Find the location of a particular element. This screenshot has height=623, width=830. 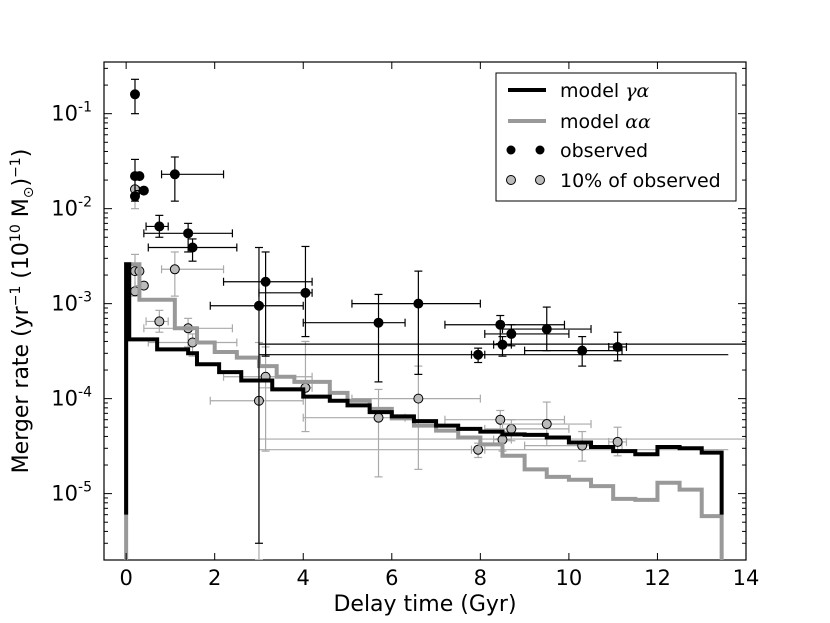

legend-alpha-label: model αα is located at coordinates (605, 122).